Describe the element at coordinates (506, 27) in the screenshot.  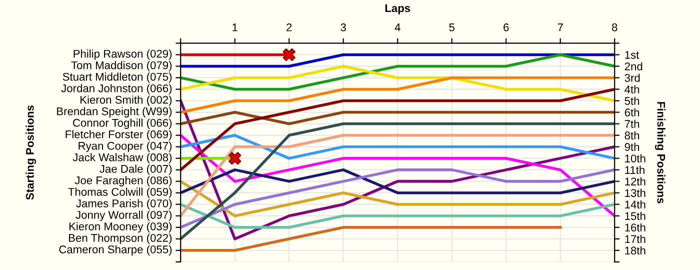
I see `x-tick-label: 6` at that location.